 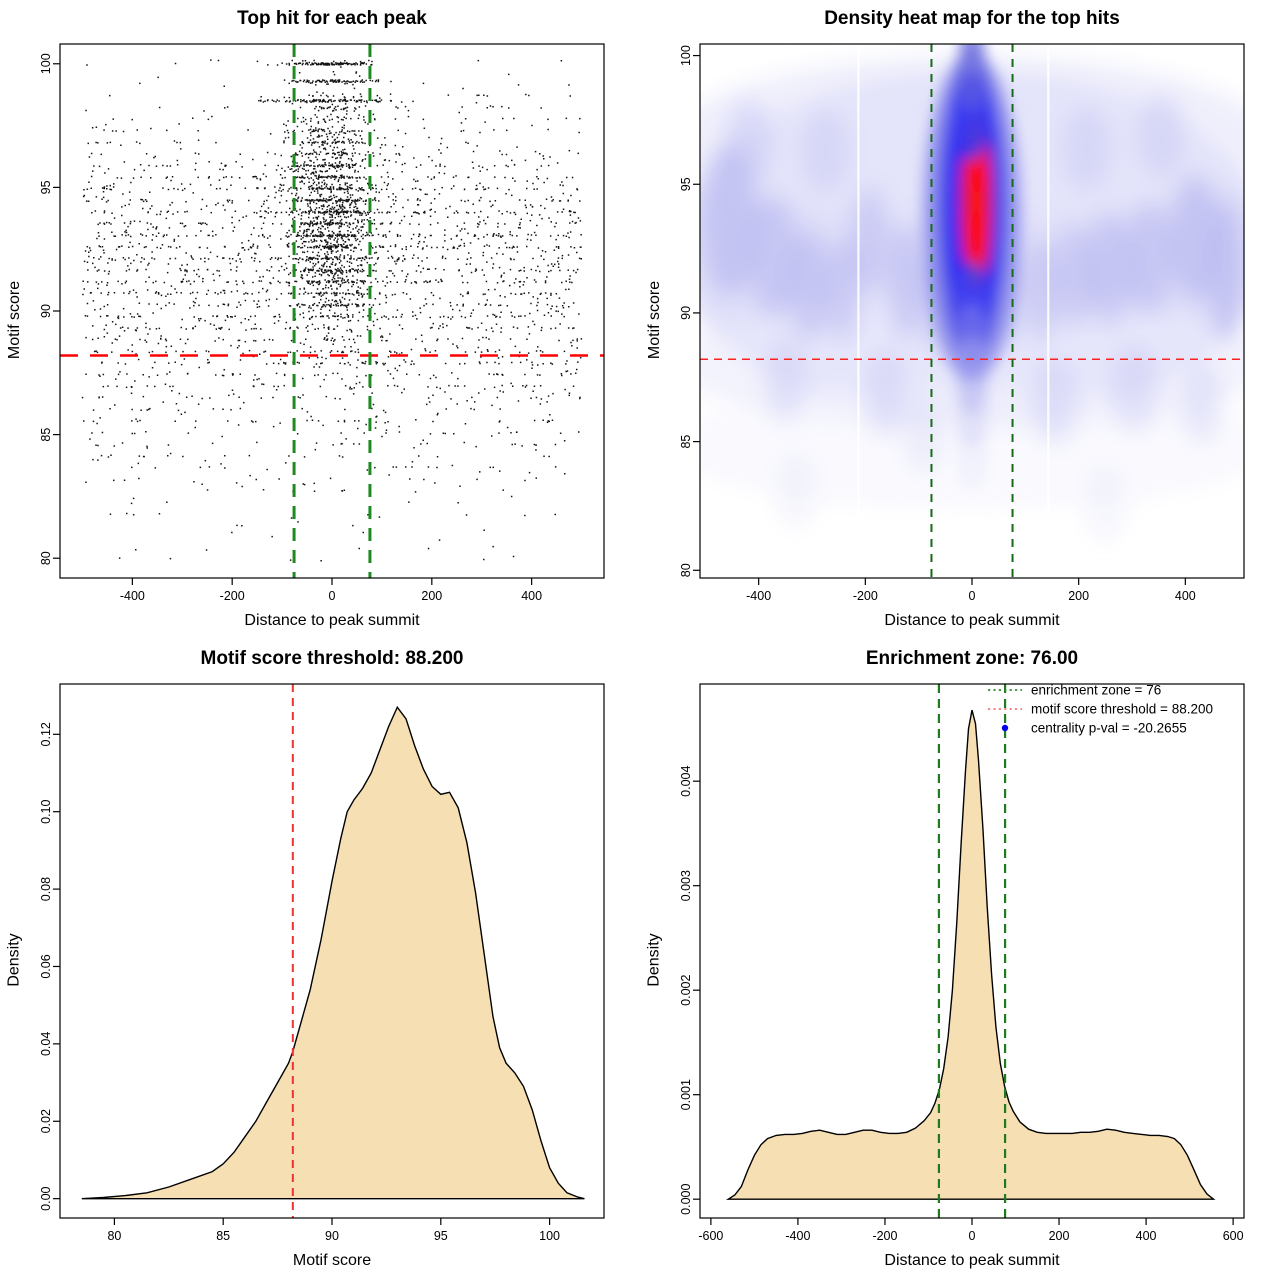 What do you see at coordinates (46, 1121) in the screenshot?
I see `y-tick-label: 0.02` at bounding box center [46, 1121].